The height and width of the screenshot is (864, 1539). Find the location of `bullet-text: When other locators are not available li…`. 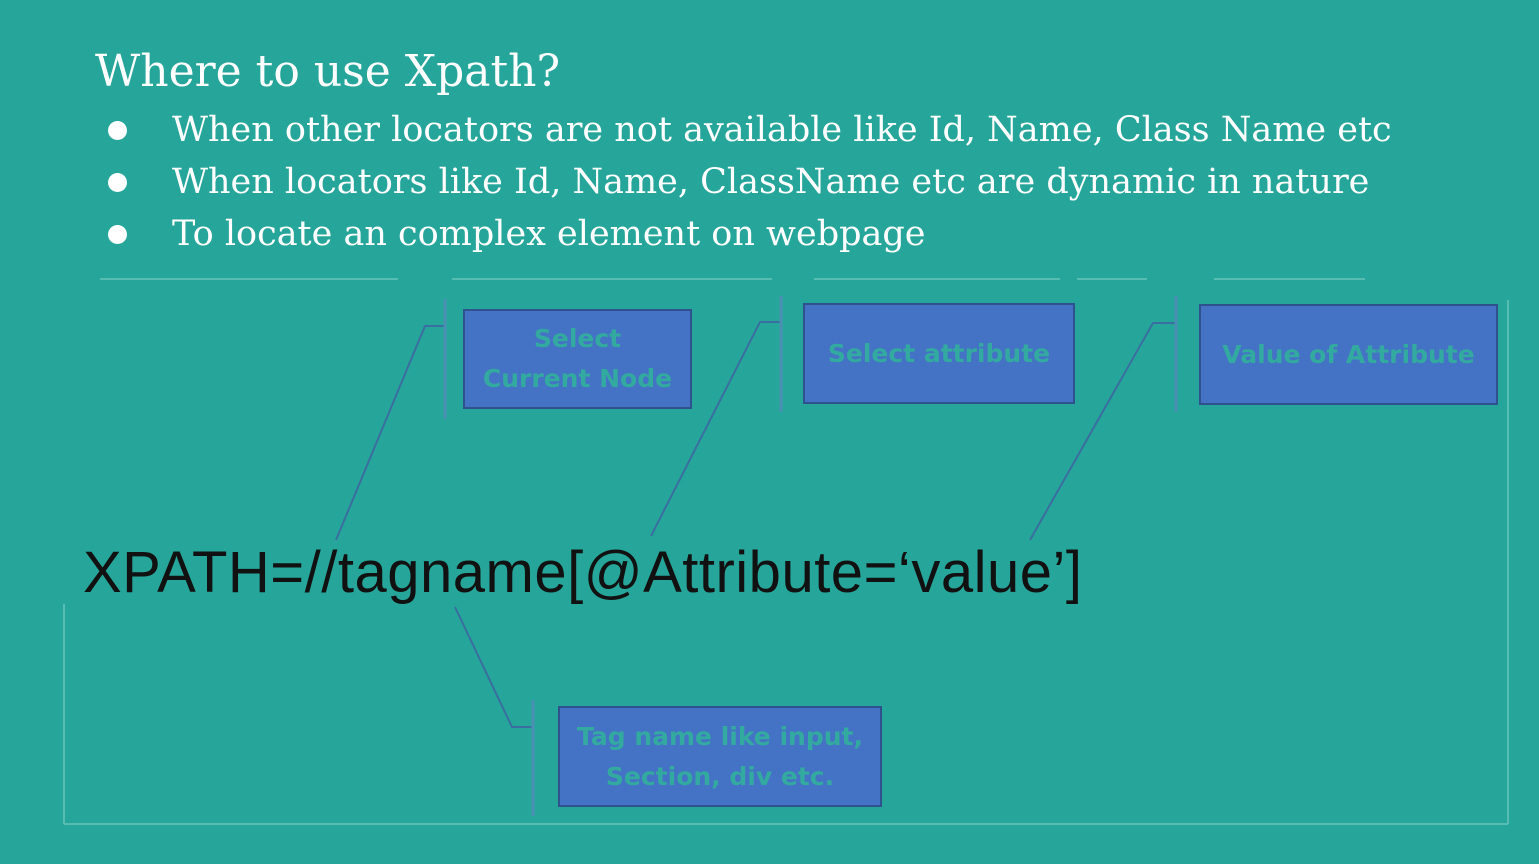

bullet-text: When other locators are not available li… is located at coordinates (782, 130).